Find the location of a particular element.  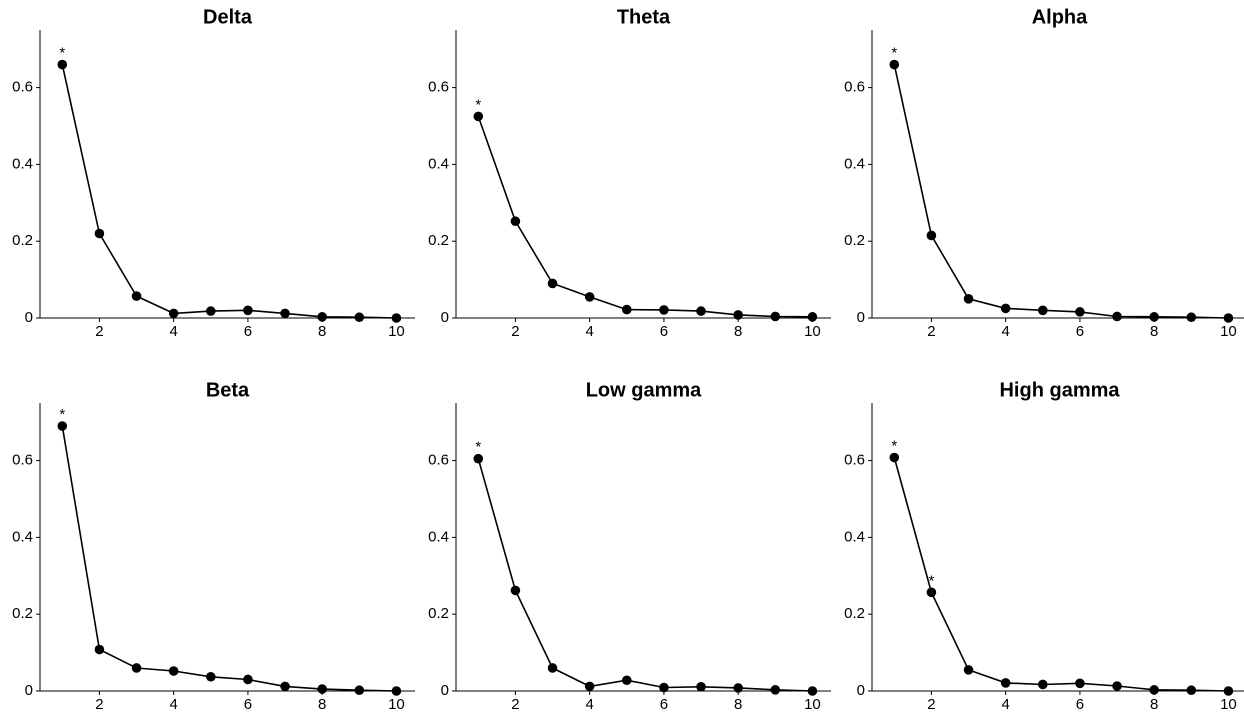

chart-title: High gamma is located at coordinates (1059, 390).